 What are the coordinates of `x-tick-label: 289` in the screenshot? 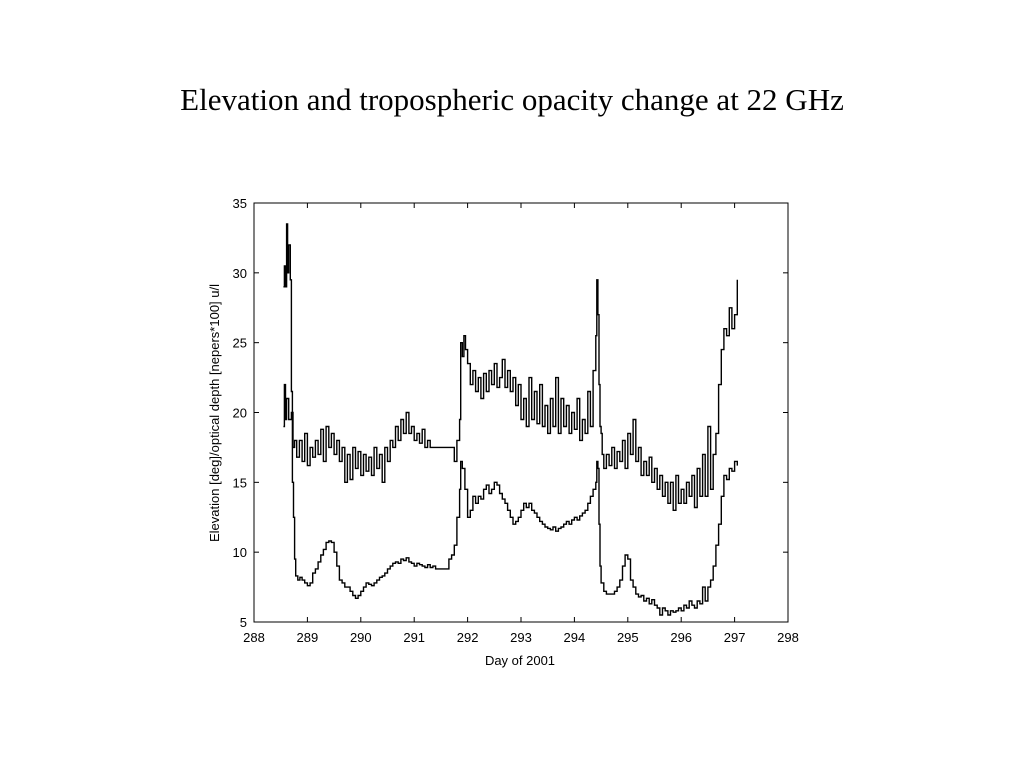 It's located at (308, 637).